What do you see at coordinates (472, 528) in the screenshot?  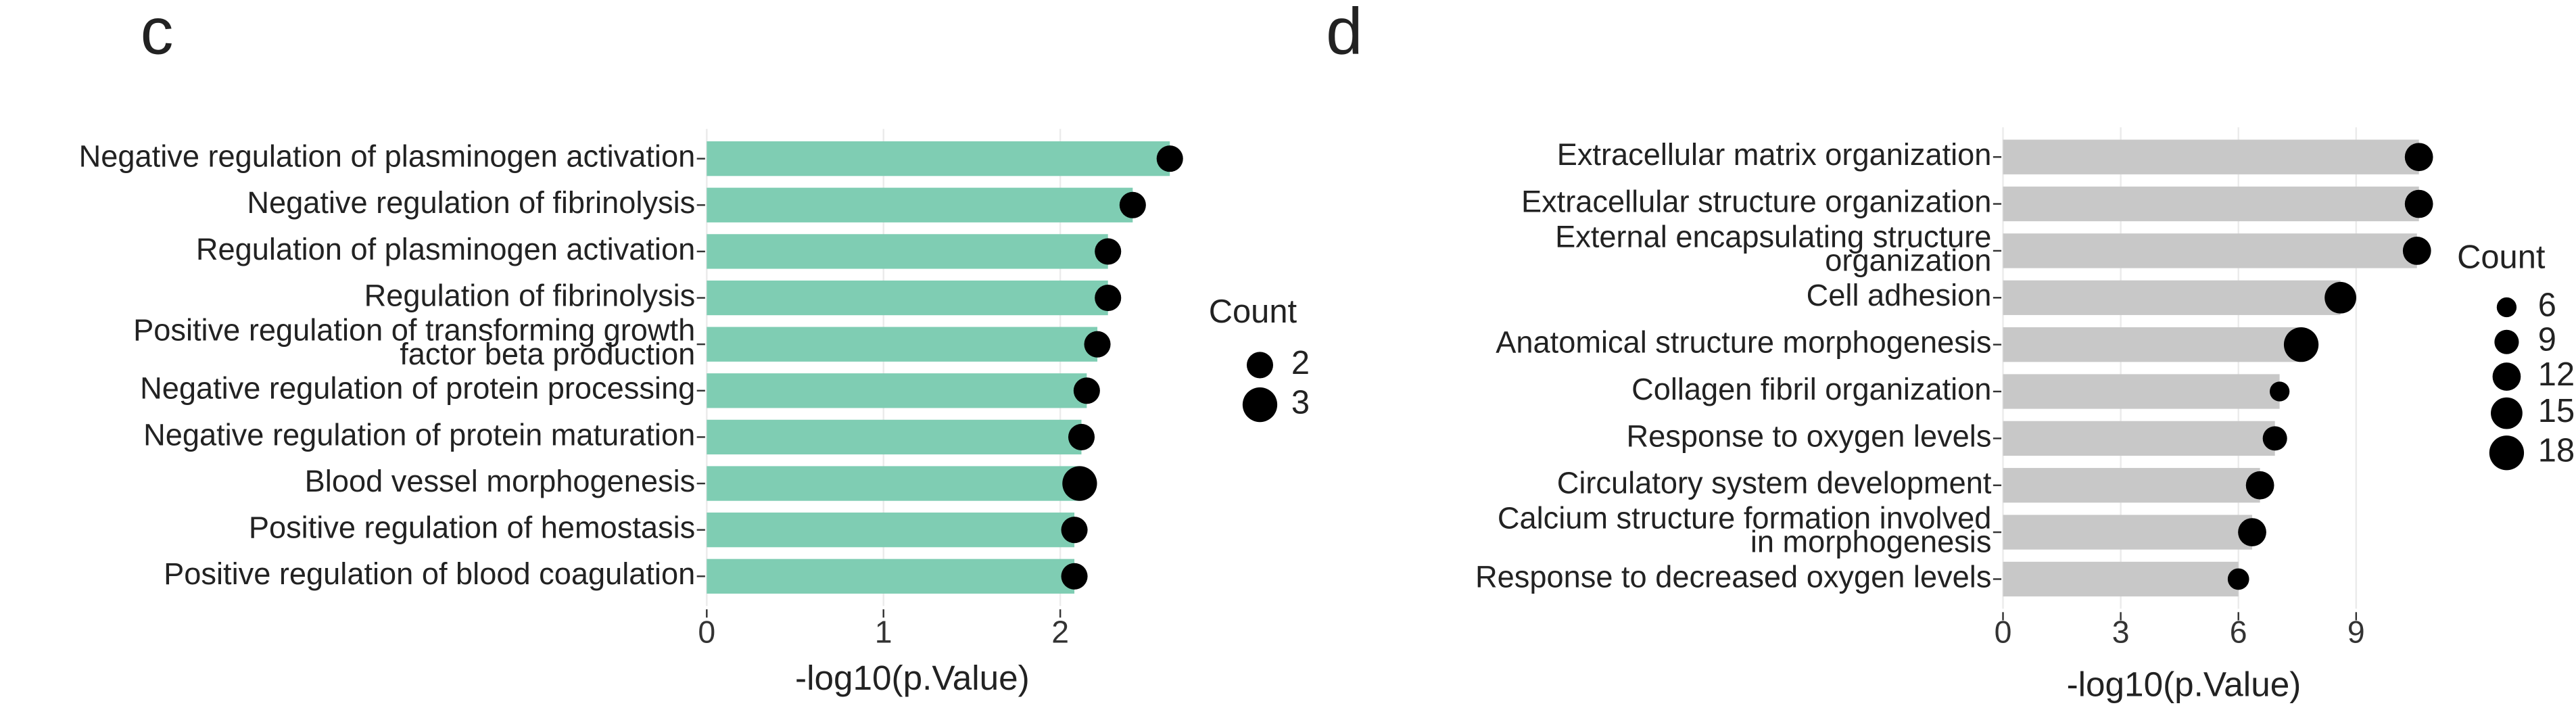 I see `y-tick-label: Positive regulation of hemostasis` at bounding box center [472, 528].